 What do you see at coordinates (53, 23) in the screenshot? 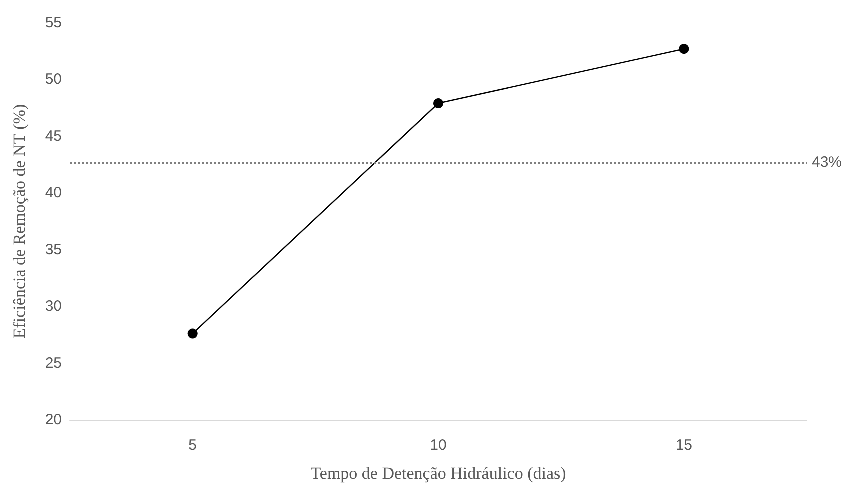
I see `y-tick-label: 55` at bounding box center [53, 23].